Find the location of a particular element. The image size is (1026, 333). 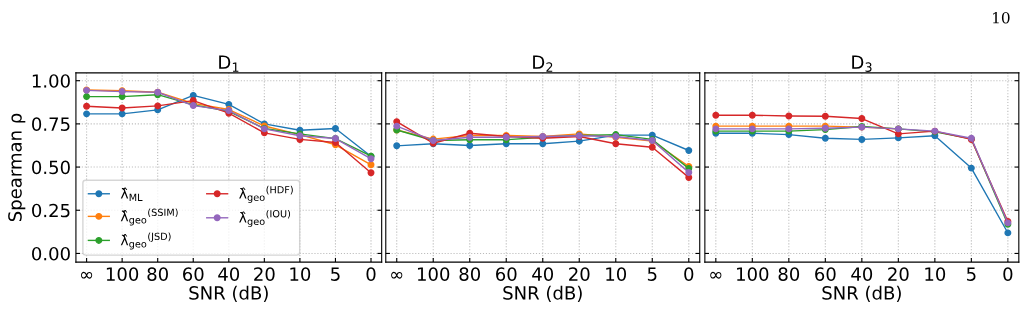

y-tick-label: 0.25 is located at coordinates (51, 210).